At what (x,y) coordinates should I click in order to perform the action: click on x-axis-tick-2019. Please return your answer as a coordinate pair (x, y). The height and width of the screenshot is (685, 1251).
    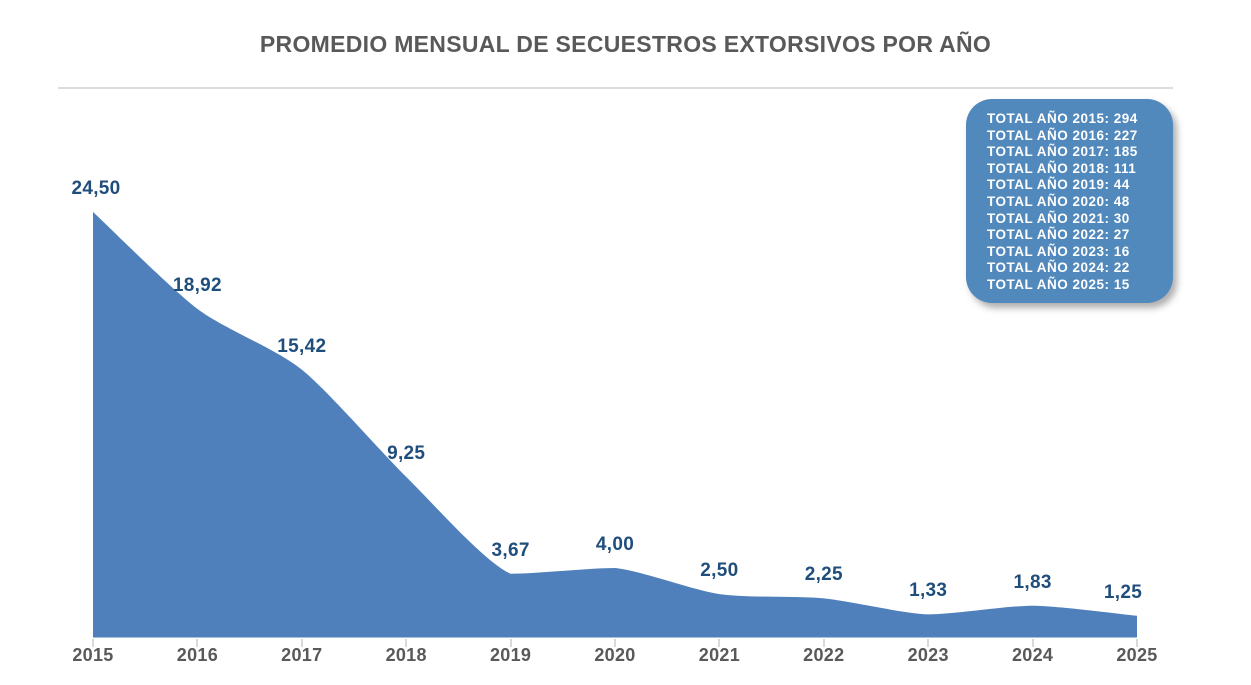
    Looking at the image, I should click on (510, 642).